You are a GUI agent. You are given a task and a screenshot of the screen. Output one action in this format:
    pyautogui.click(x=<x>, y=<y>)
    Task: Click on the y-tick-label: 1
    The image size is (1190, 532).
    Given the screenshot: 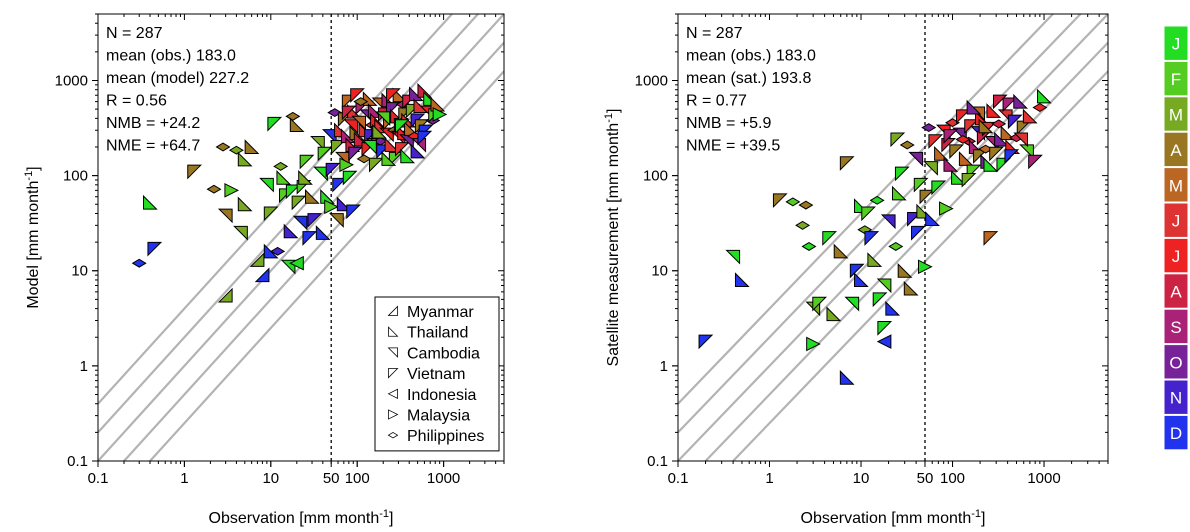 What is the action you would take?
    pyautogui.click(x=664, y=366)
    